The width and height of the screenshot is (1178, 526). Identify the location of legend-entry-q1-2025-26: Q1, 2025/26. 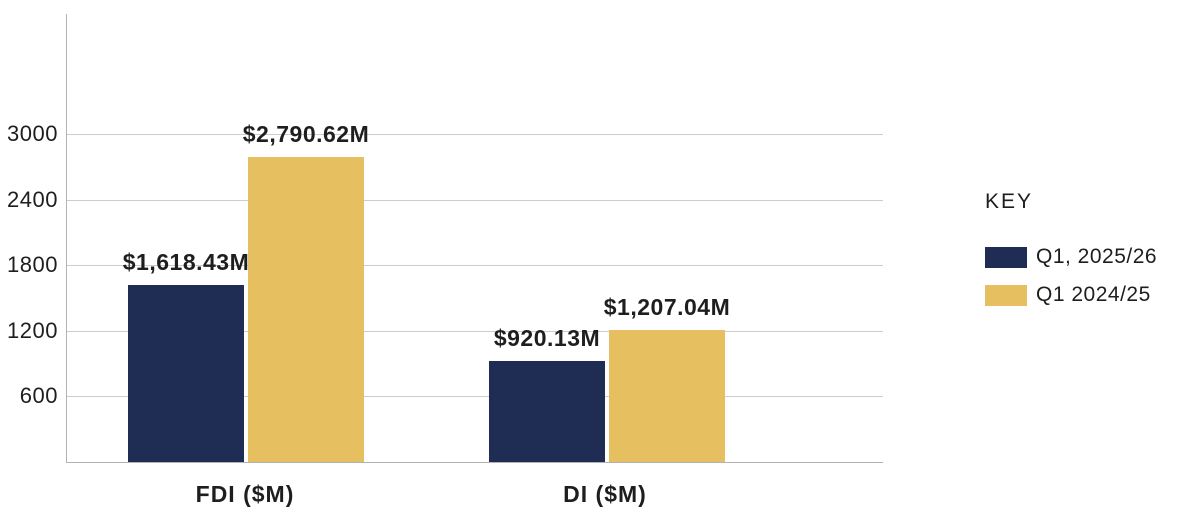
(1071, 257).